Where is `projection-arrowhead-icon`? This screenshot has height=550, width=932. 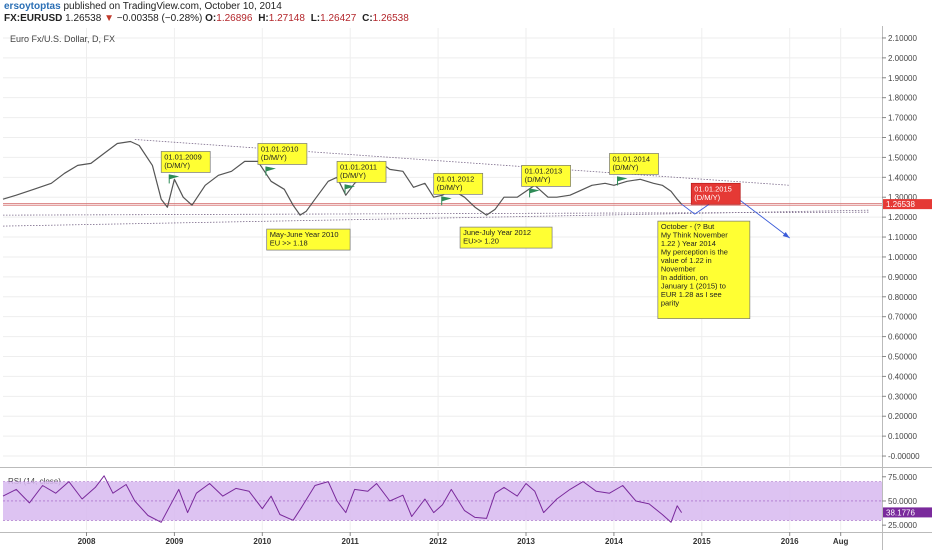
projection-arrowhead-icon is located at coordinates (786, 235).